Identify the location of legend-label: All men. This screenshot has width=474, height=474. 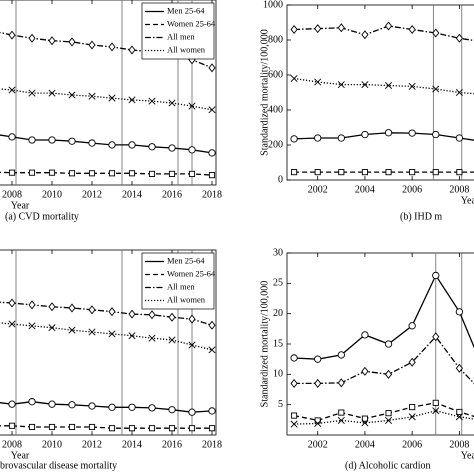
(181, 286).